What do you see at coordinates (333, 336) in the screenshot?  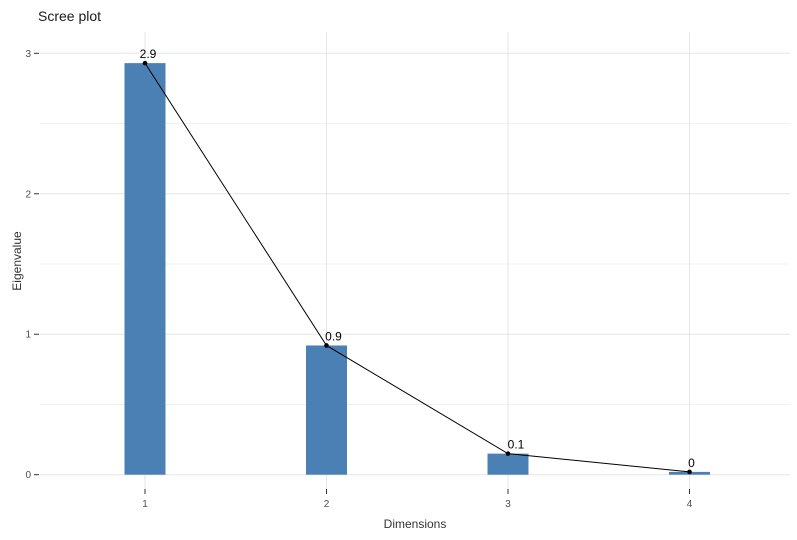 I see `point-label: 0.9` at bounding box center [333, 336].